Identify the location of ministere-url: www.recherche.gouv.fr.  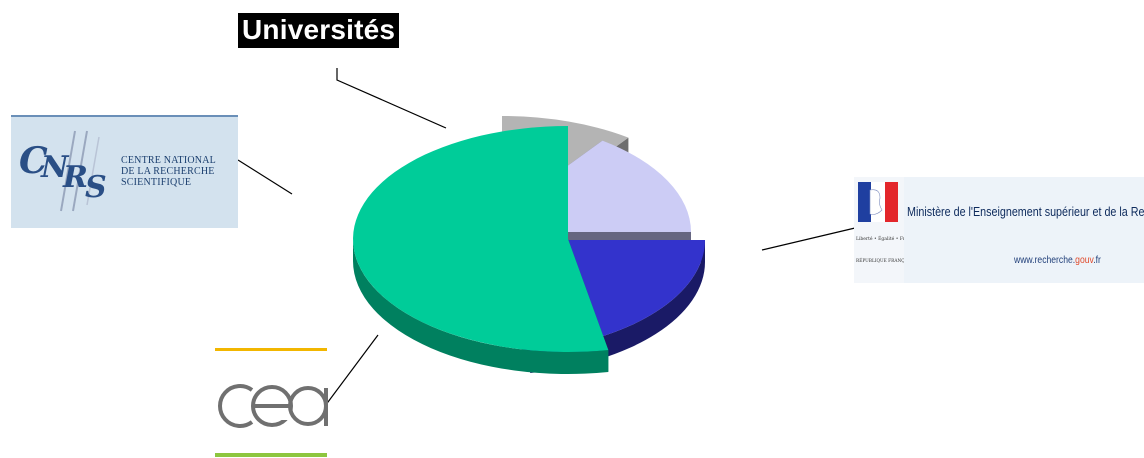
(1057, 260).